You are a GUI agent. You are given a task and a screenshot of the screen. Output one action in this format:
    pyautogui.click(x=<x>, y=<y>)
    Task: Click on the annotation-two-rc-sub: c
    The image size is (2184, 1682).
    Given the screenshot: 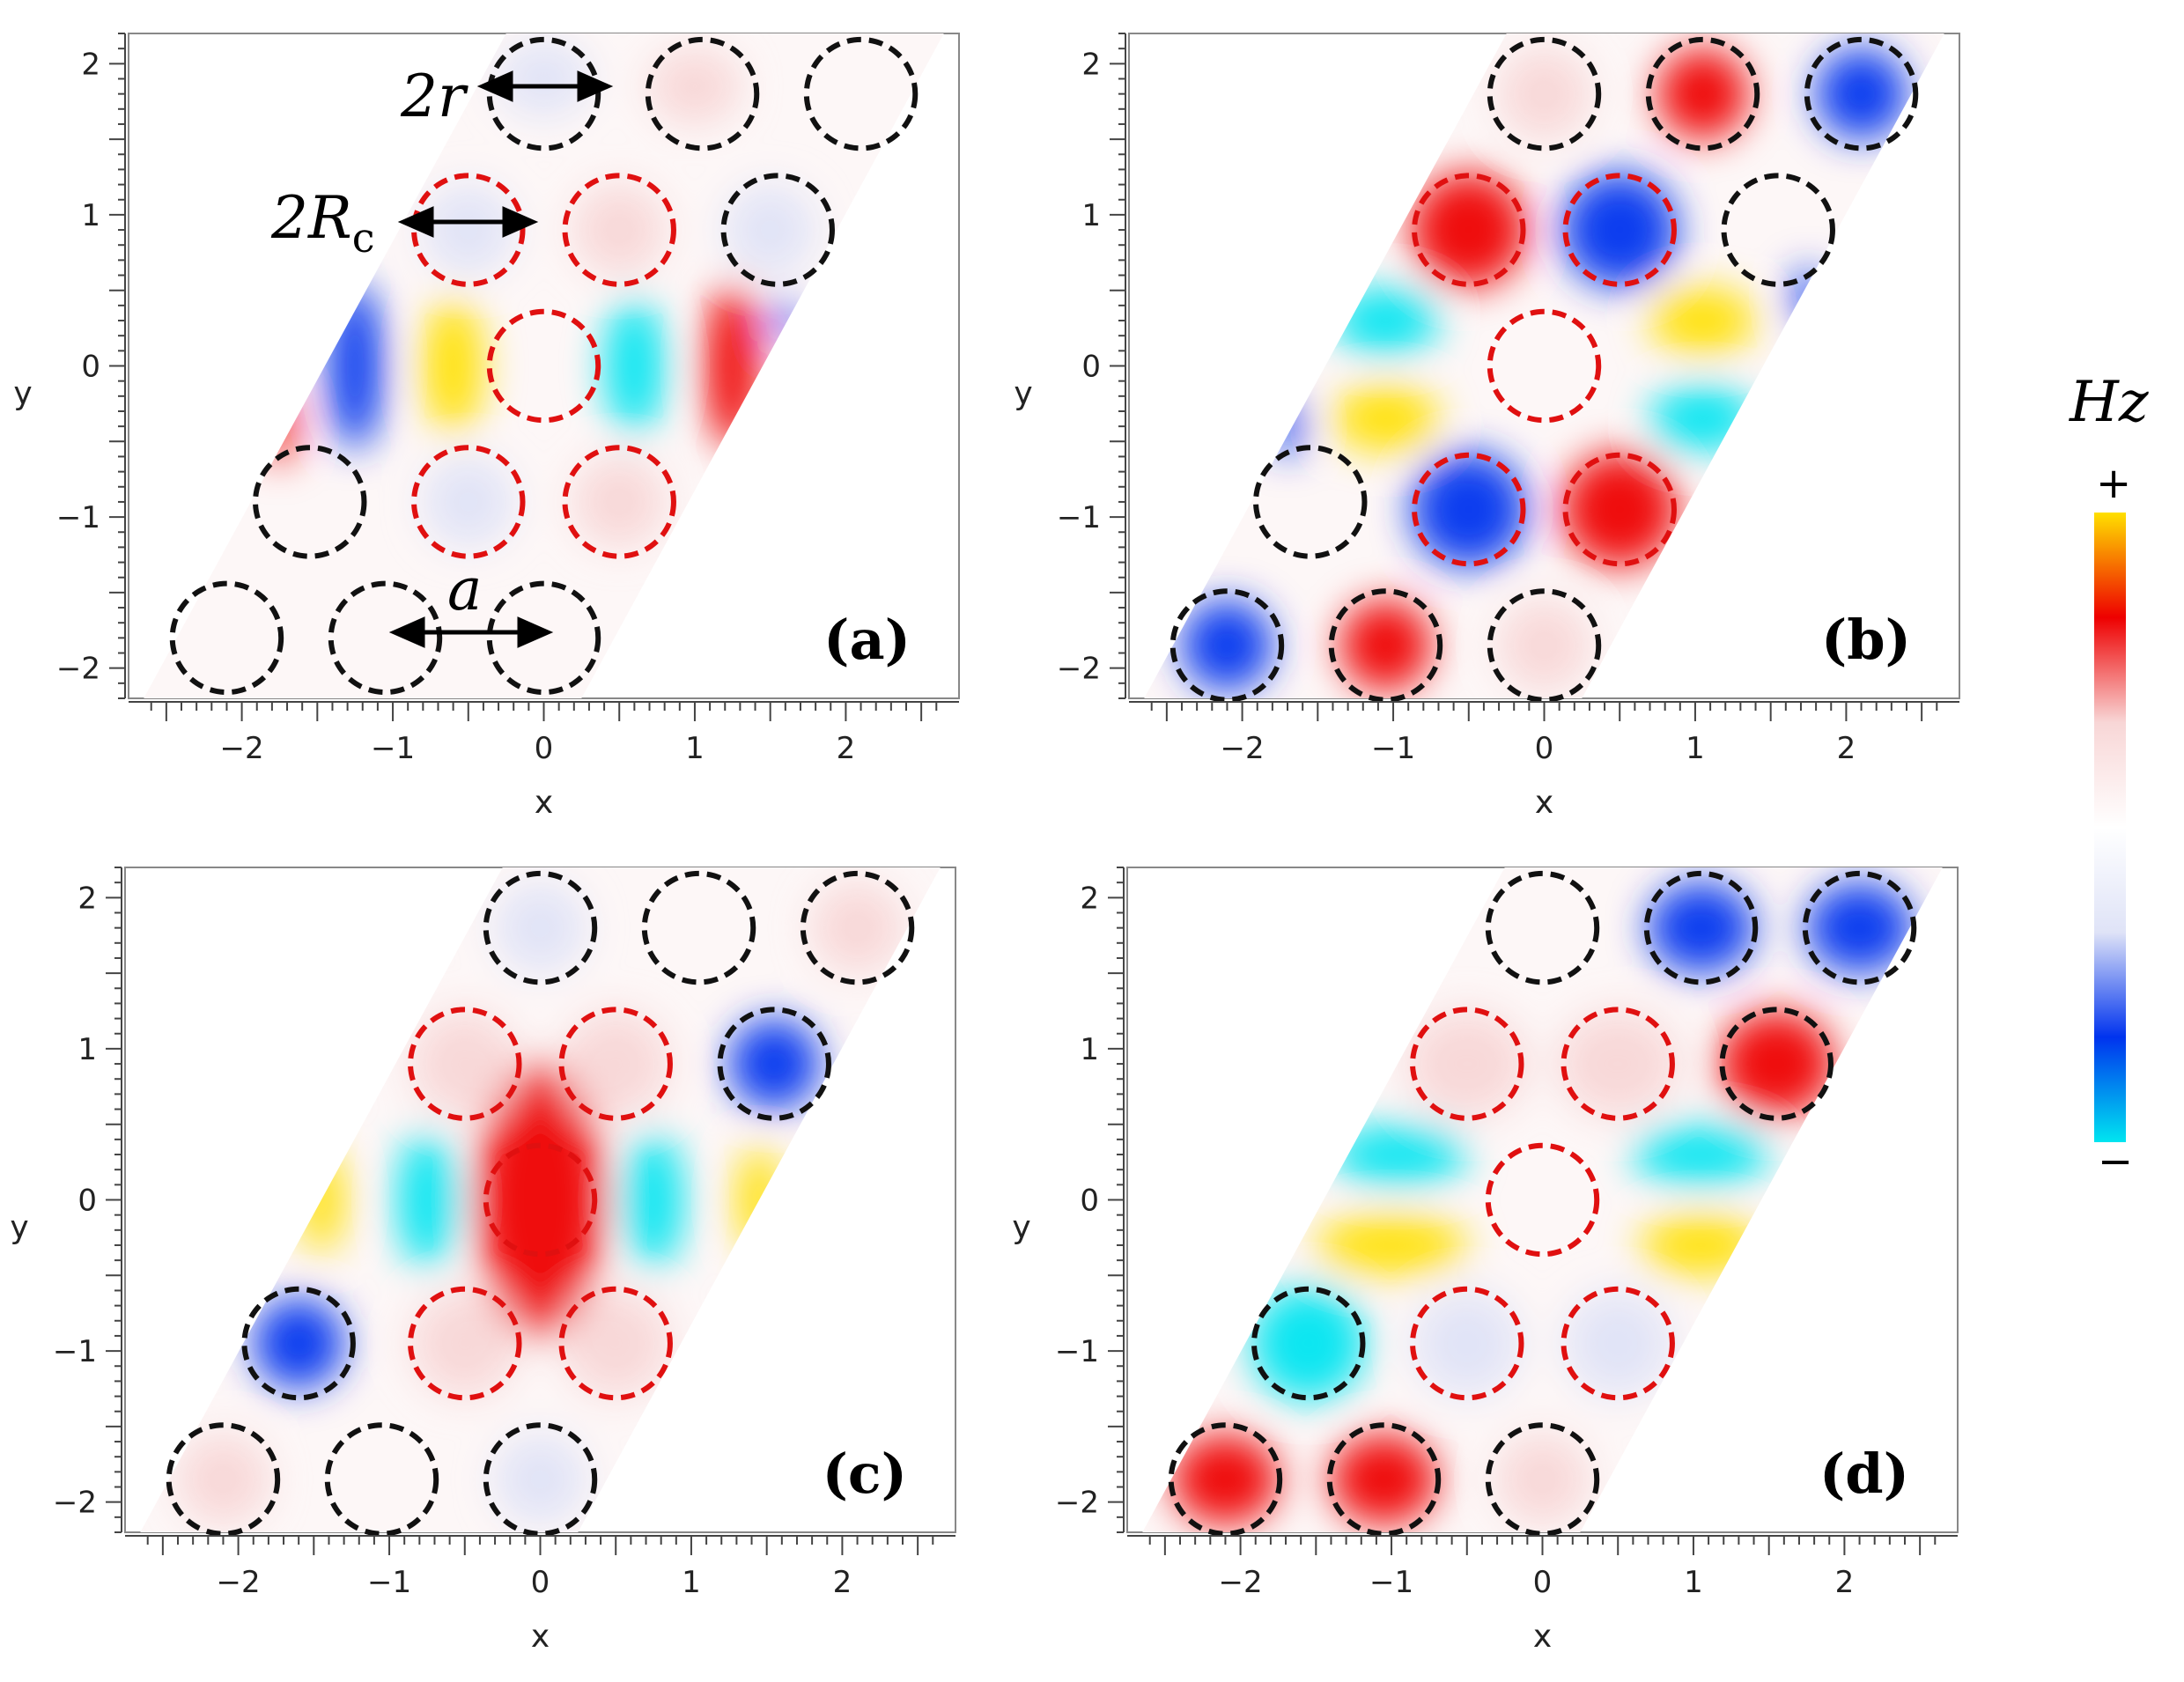 What is the action you would take?
    pyautogui.click(x=363, y=238)
    